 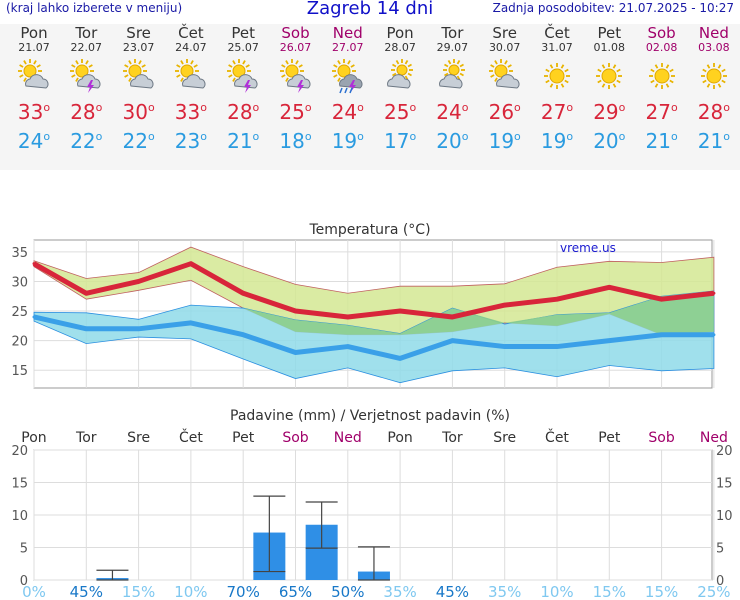 What do you see at coordinates (724, 516) in the screenshot?
I see `precipitation-y-tick-right: 10` at bounding box center [724, 516].